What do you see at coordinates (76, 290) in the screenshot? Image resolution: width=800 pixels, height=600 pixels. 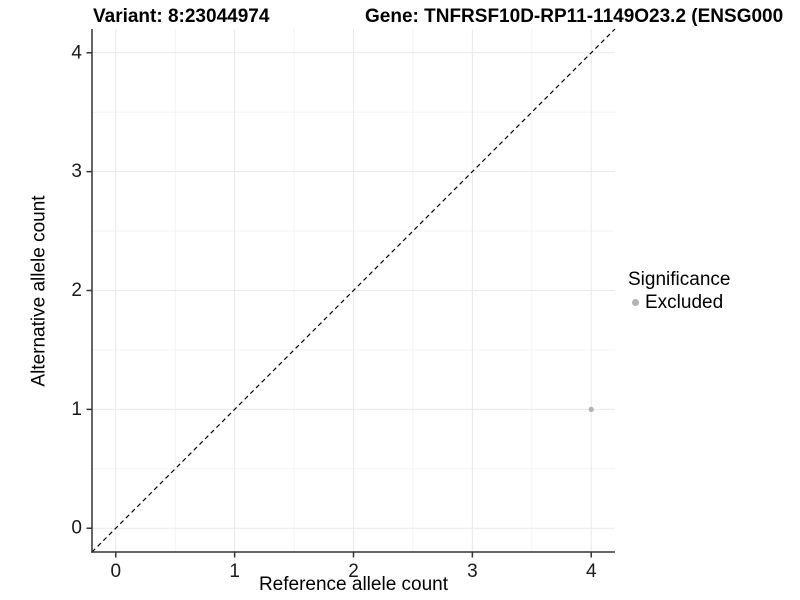 I see `y-tick-label: 2` at bounding box center [76, 290].